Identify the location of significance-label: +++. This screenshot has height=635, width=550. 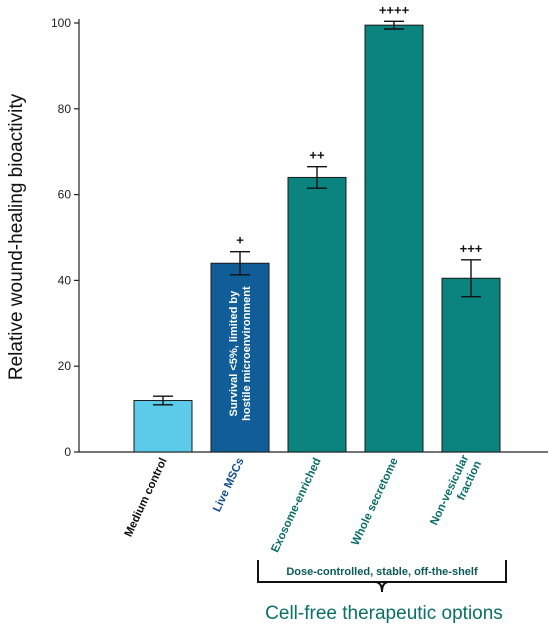
(471, 248).